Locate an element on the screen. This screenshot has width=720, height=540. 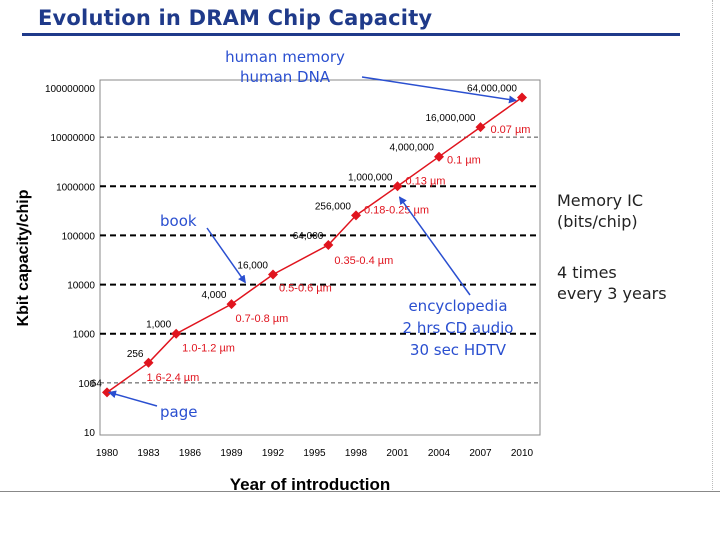
x-tick-label: 1983 is located at coordinates (148, 453).